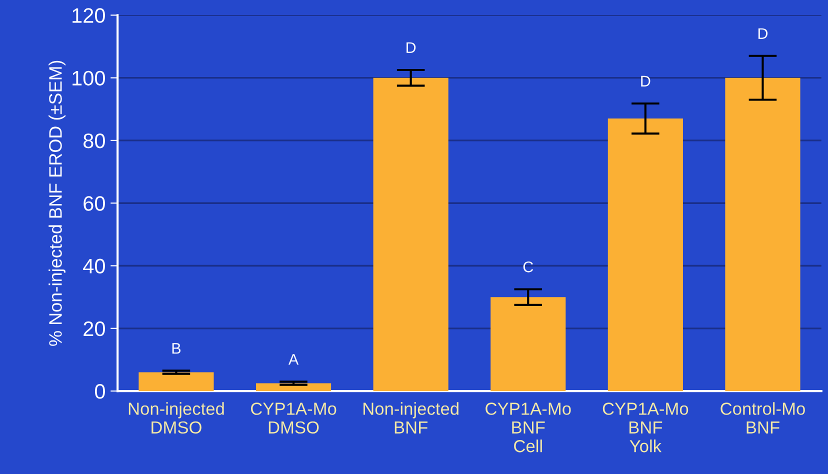  I want to click on x-tick-label: Non-injected BNF, so click(411, 418).